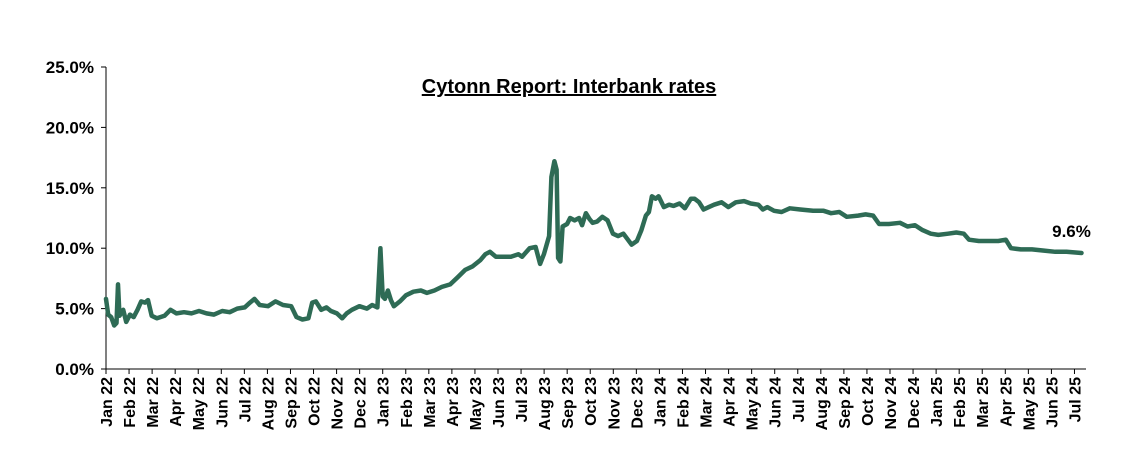 The image size is (1138, 467). What do you see at coordinates (407, 402) in the screenshot?
I see `x-tick-label: Feb 23` at bounding box center [407, 402].